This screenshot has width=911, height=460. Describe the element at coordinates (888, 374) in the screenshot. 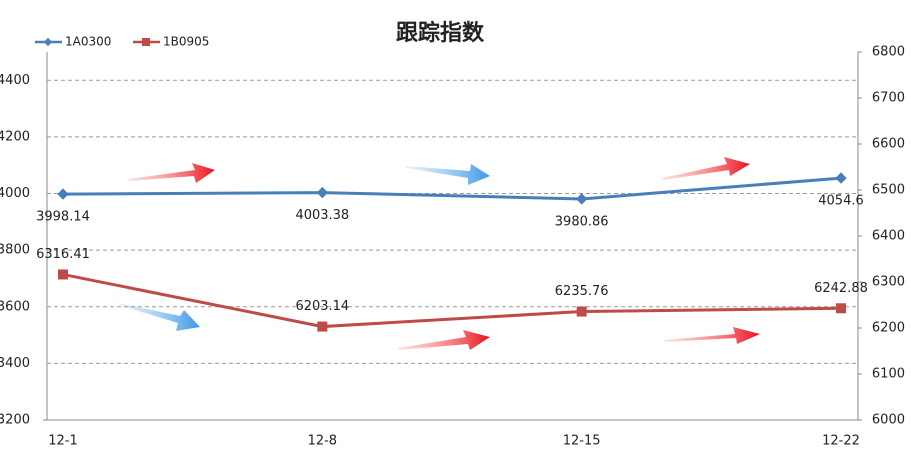

I see `y2-tick-label: 6100` at that location.